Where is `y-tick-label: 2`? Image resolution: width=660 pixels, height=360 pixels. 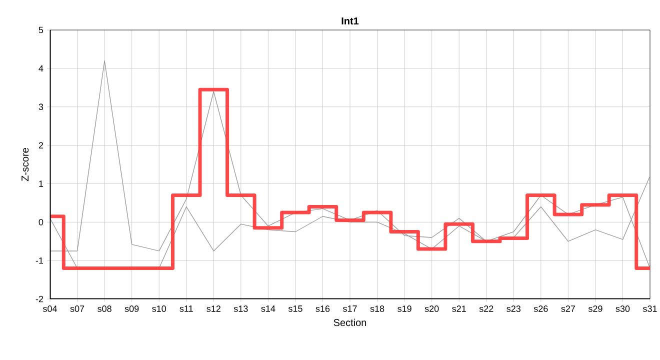
y-tick-label: 2 is located at coordinates (41, 145).